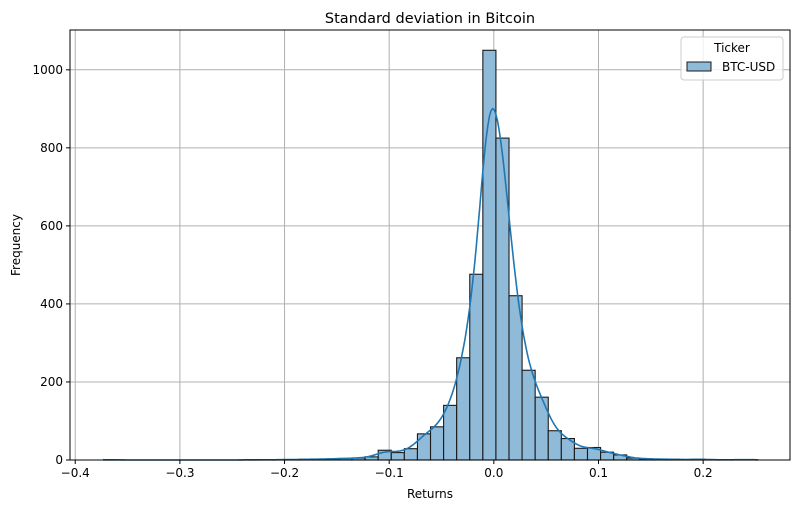 This screenshot has width=800, height=513. What do you see at coordinates (51, 382) in the screenshot?
I see `y-tick-label: 200` at bounding box center [51, 382].